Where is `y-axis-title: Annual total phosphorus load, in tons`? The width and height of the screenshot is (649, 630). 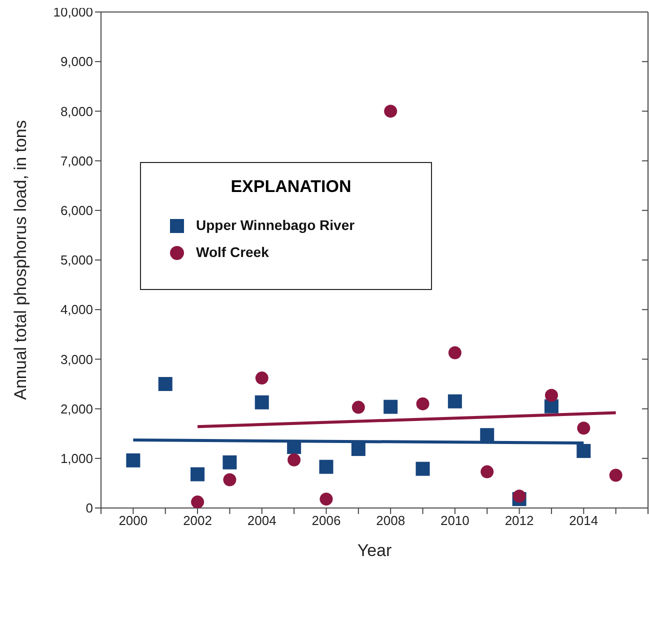
y-axis-title: Annual total phosphorus load, in tons is located at coordinates (20, 260).